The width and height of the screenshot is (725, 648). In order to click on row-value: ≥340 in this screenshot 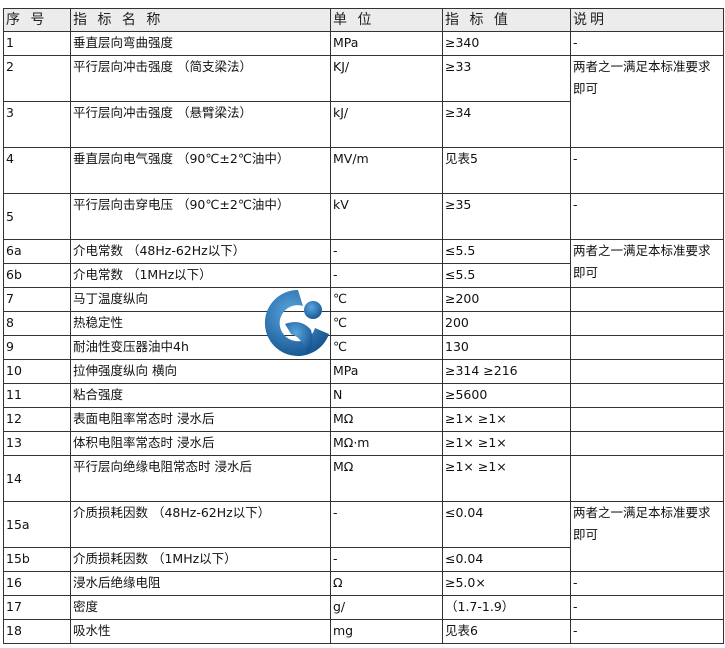, I will do `click(506, 43)`.